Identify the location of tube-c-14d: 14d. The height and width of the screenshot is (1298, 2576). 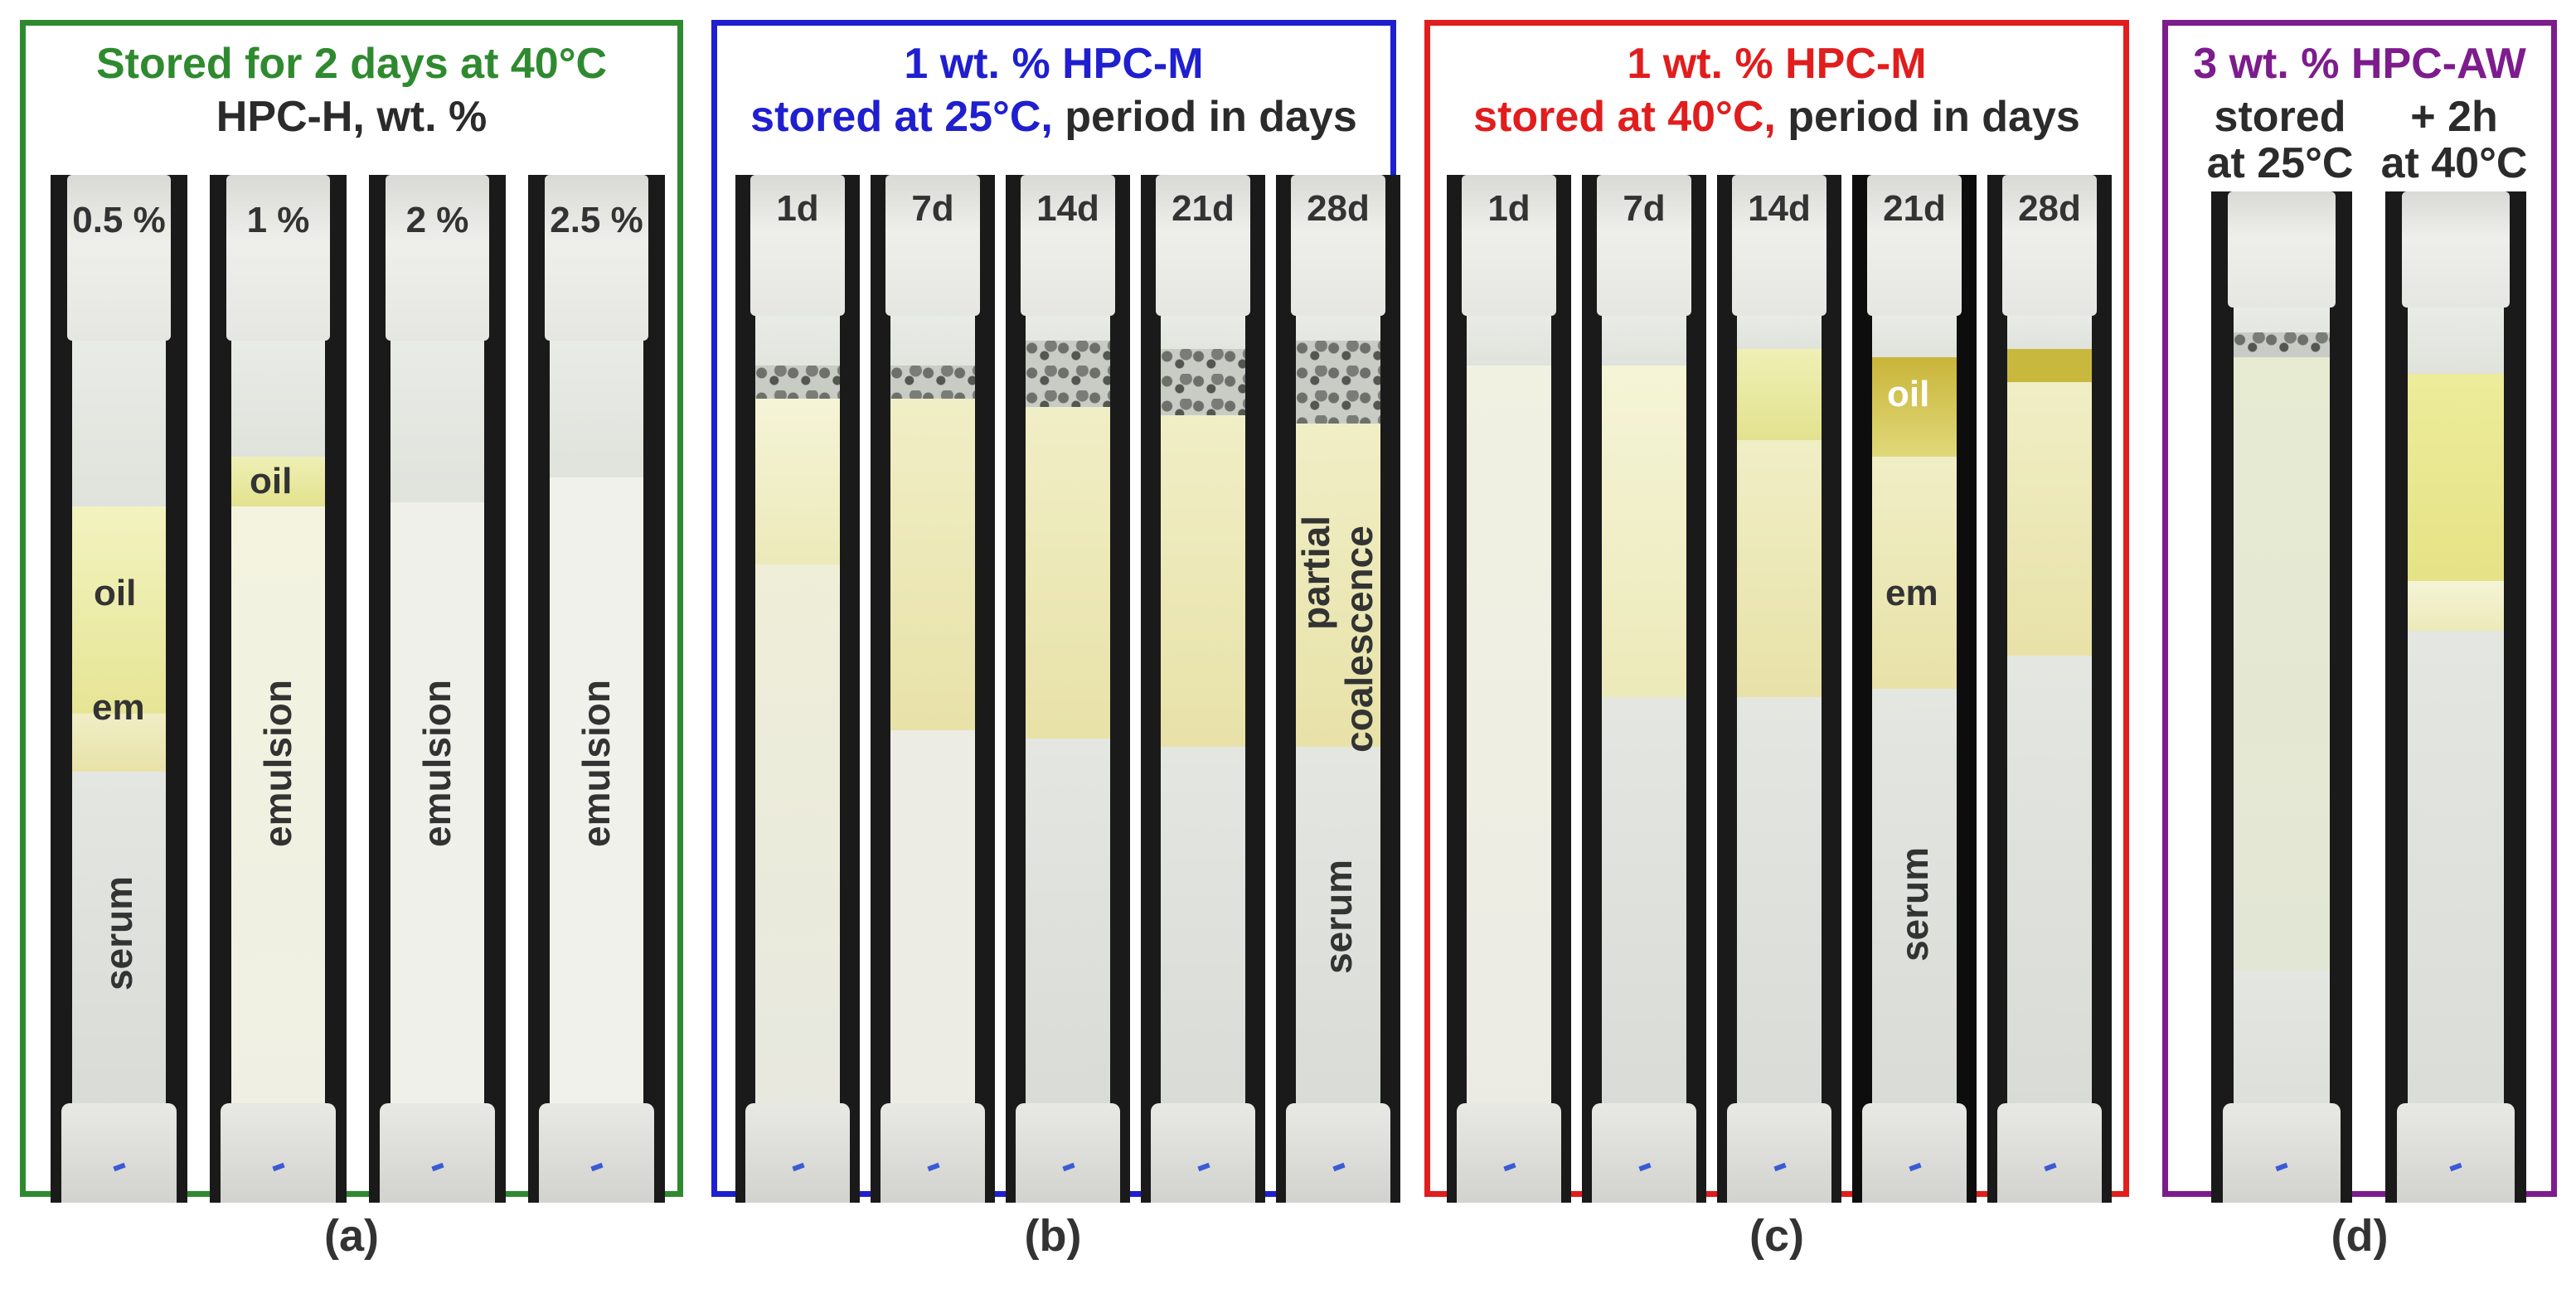
(1779, 689).